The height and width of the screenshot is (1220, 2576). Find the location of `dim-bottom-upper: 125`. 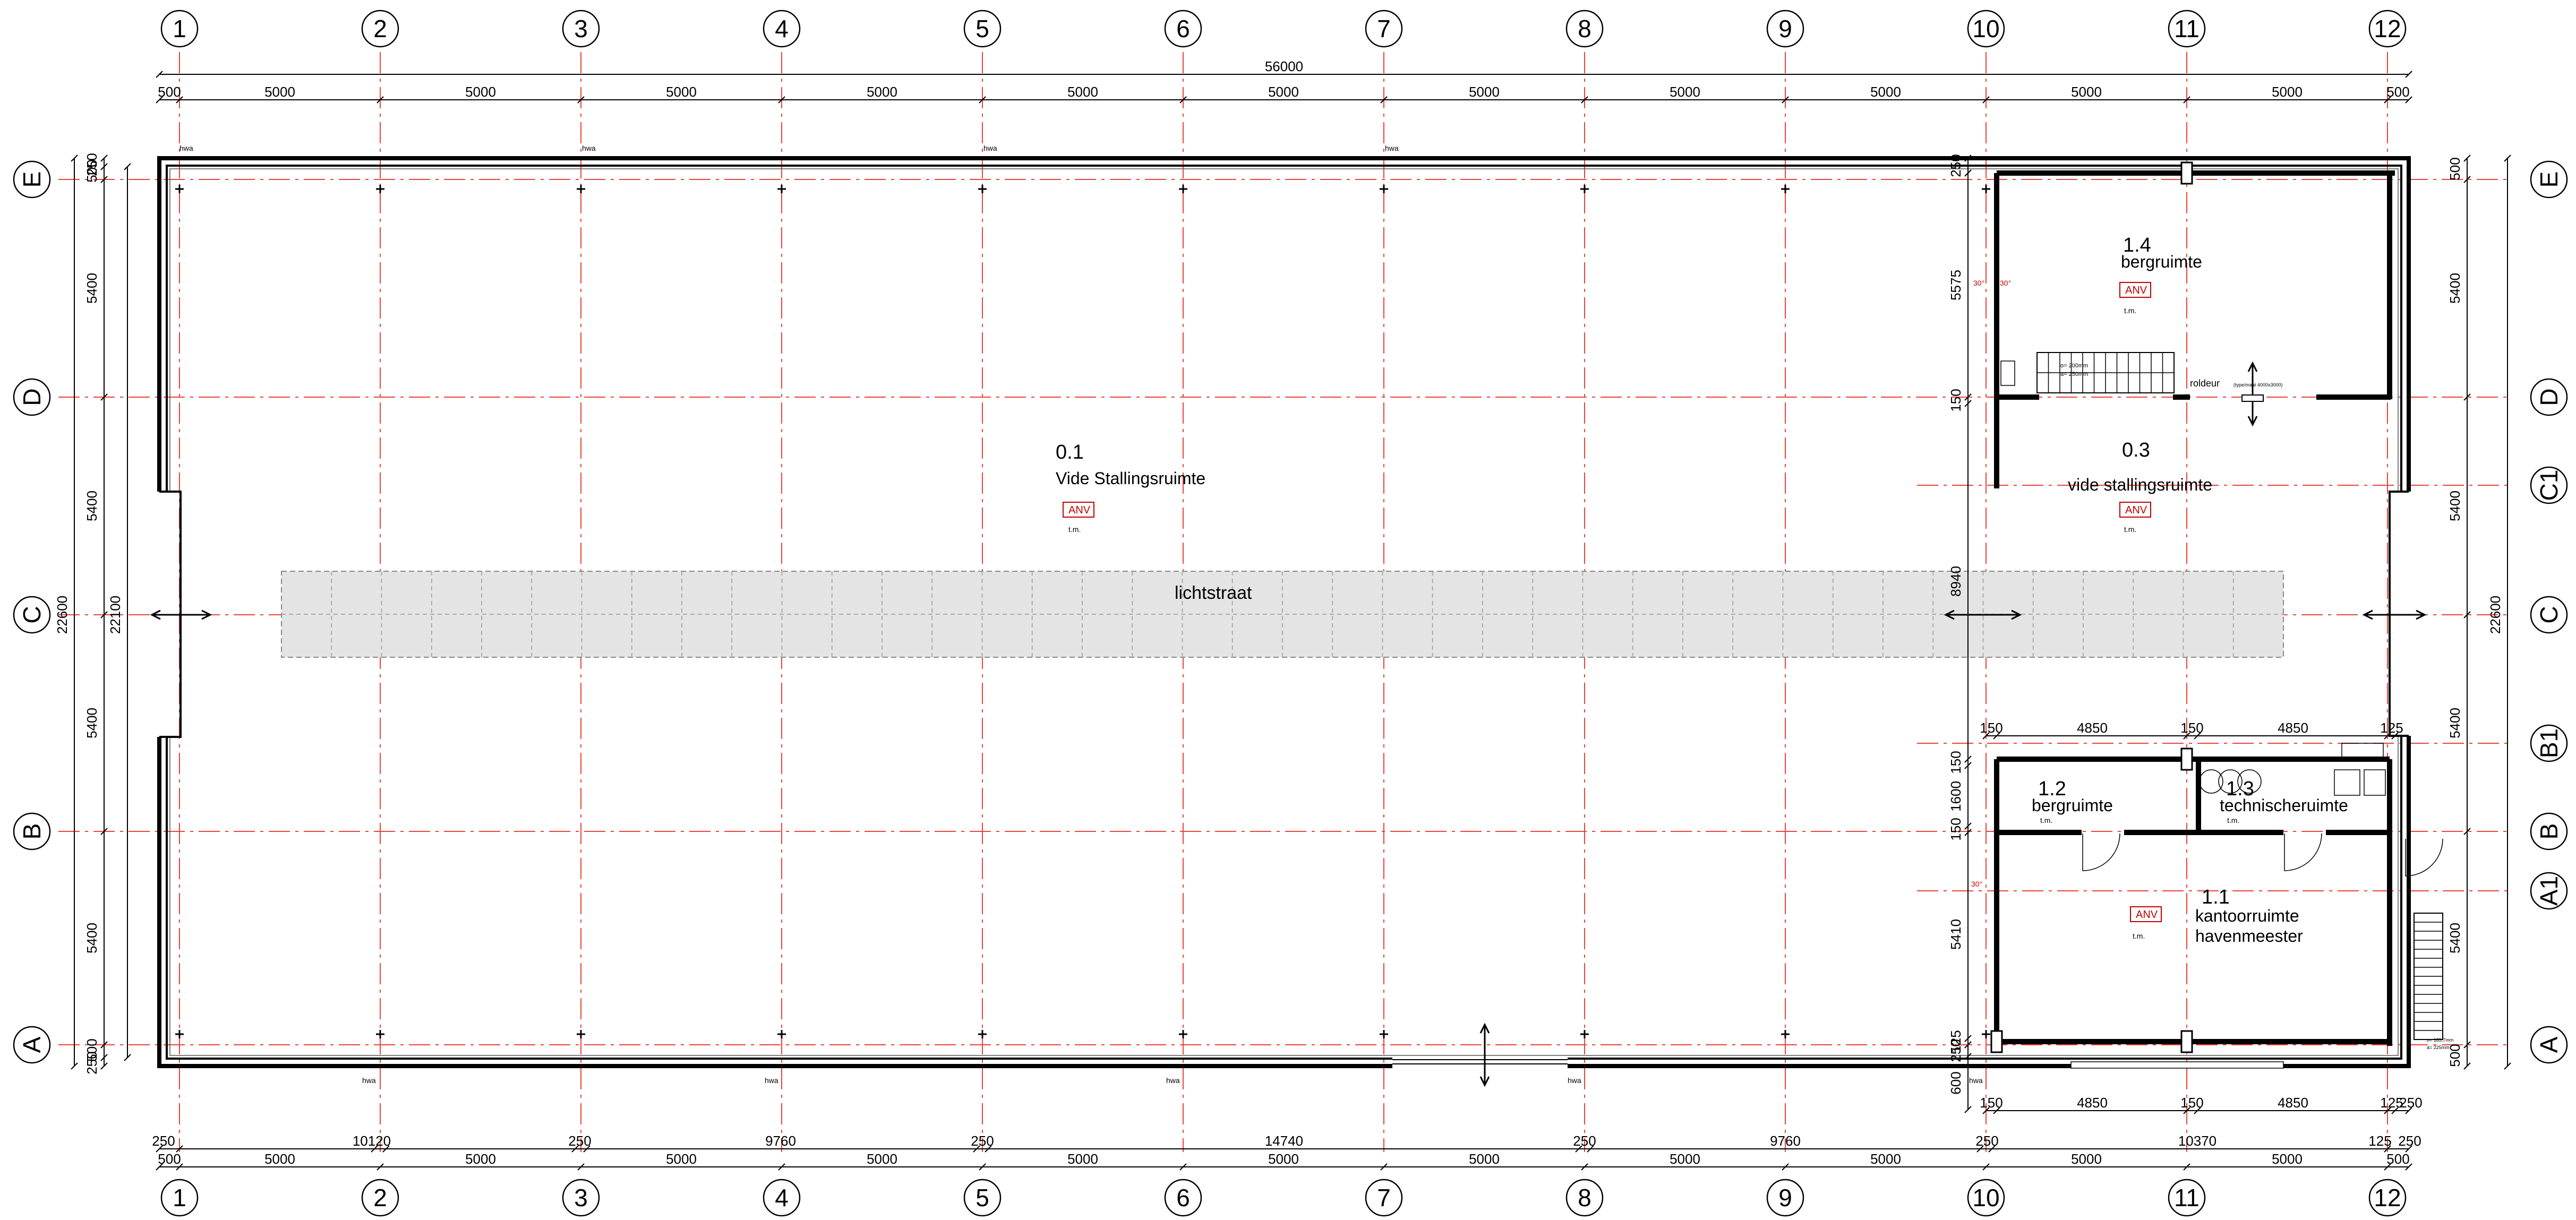

dim-bottom-upper: 125 is located at coordinates (2379, 1141).